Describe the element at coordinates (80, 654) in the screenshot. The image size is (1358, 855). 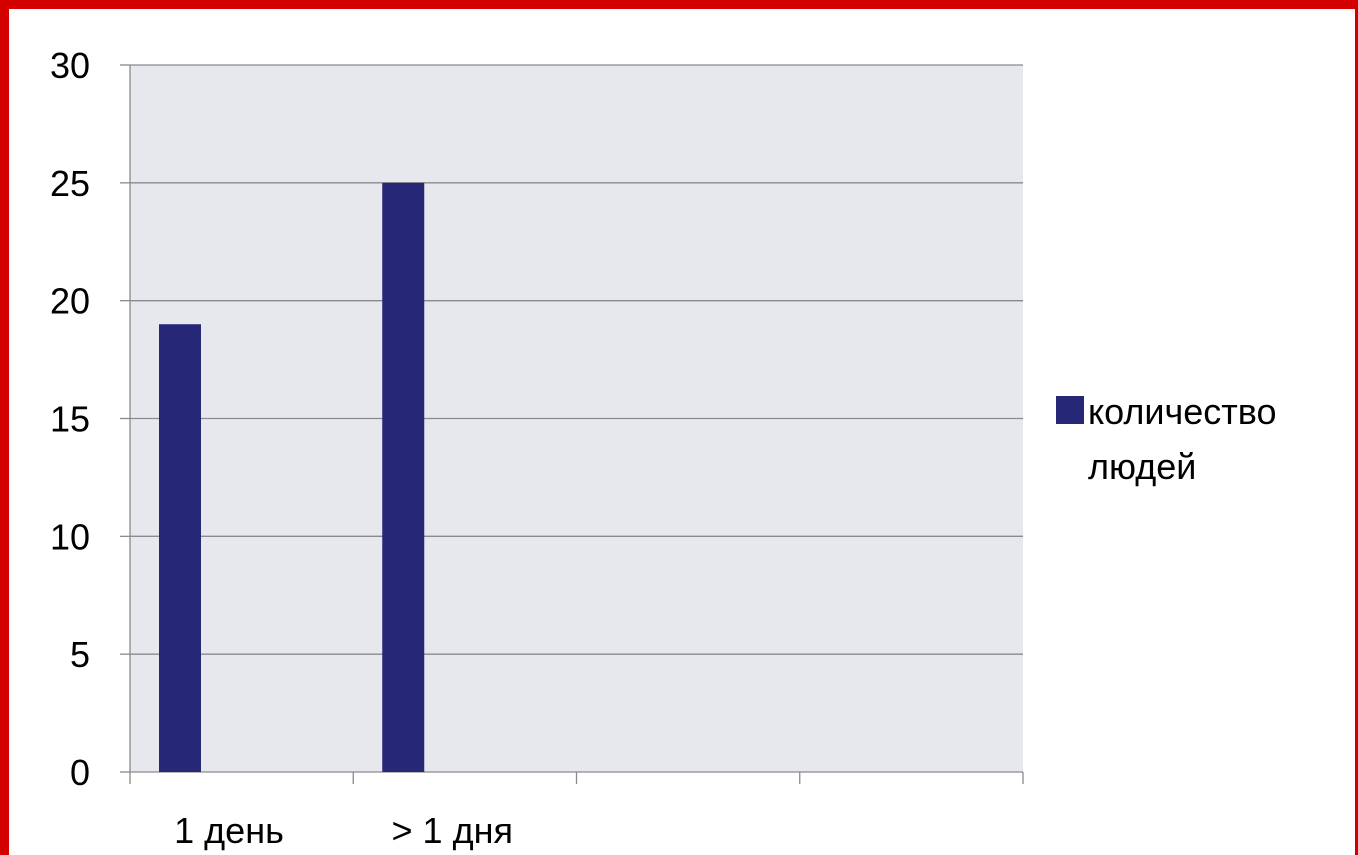
I see `y-tick-label: 5` at that location.